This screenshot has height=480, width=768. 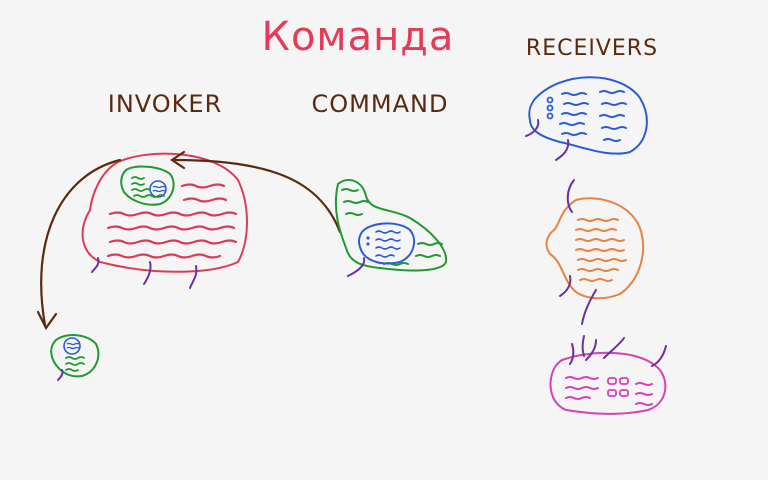 What do you see at coordinates (358, 37) in the screenshot?
I see `diagram-title: Команда` at bounding box center [358, 37].